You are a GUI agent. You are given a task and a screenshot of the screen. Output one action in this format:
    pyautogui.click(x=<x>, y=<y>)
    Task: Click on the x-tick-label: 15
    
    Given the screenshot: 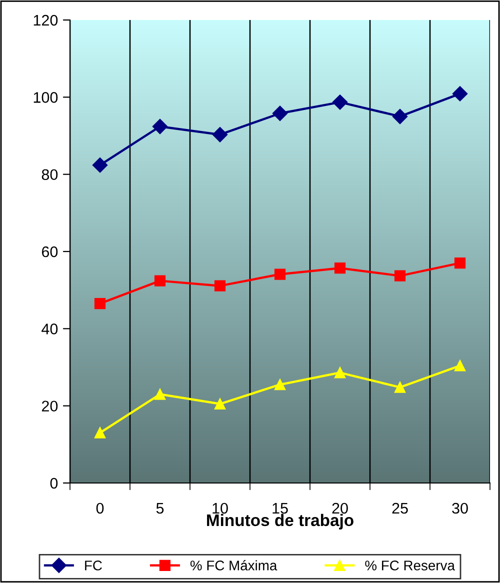 What is the action you would take?
    pyautogui.click(x=280, y=508)
    